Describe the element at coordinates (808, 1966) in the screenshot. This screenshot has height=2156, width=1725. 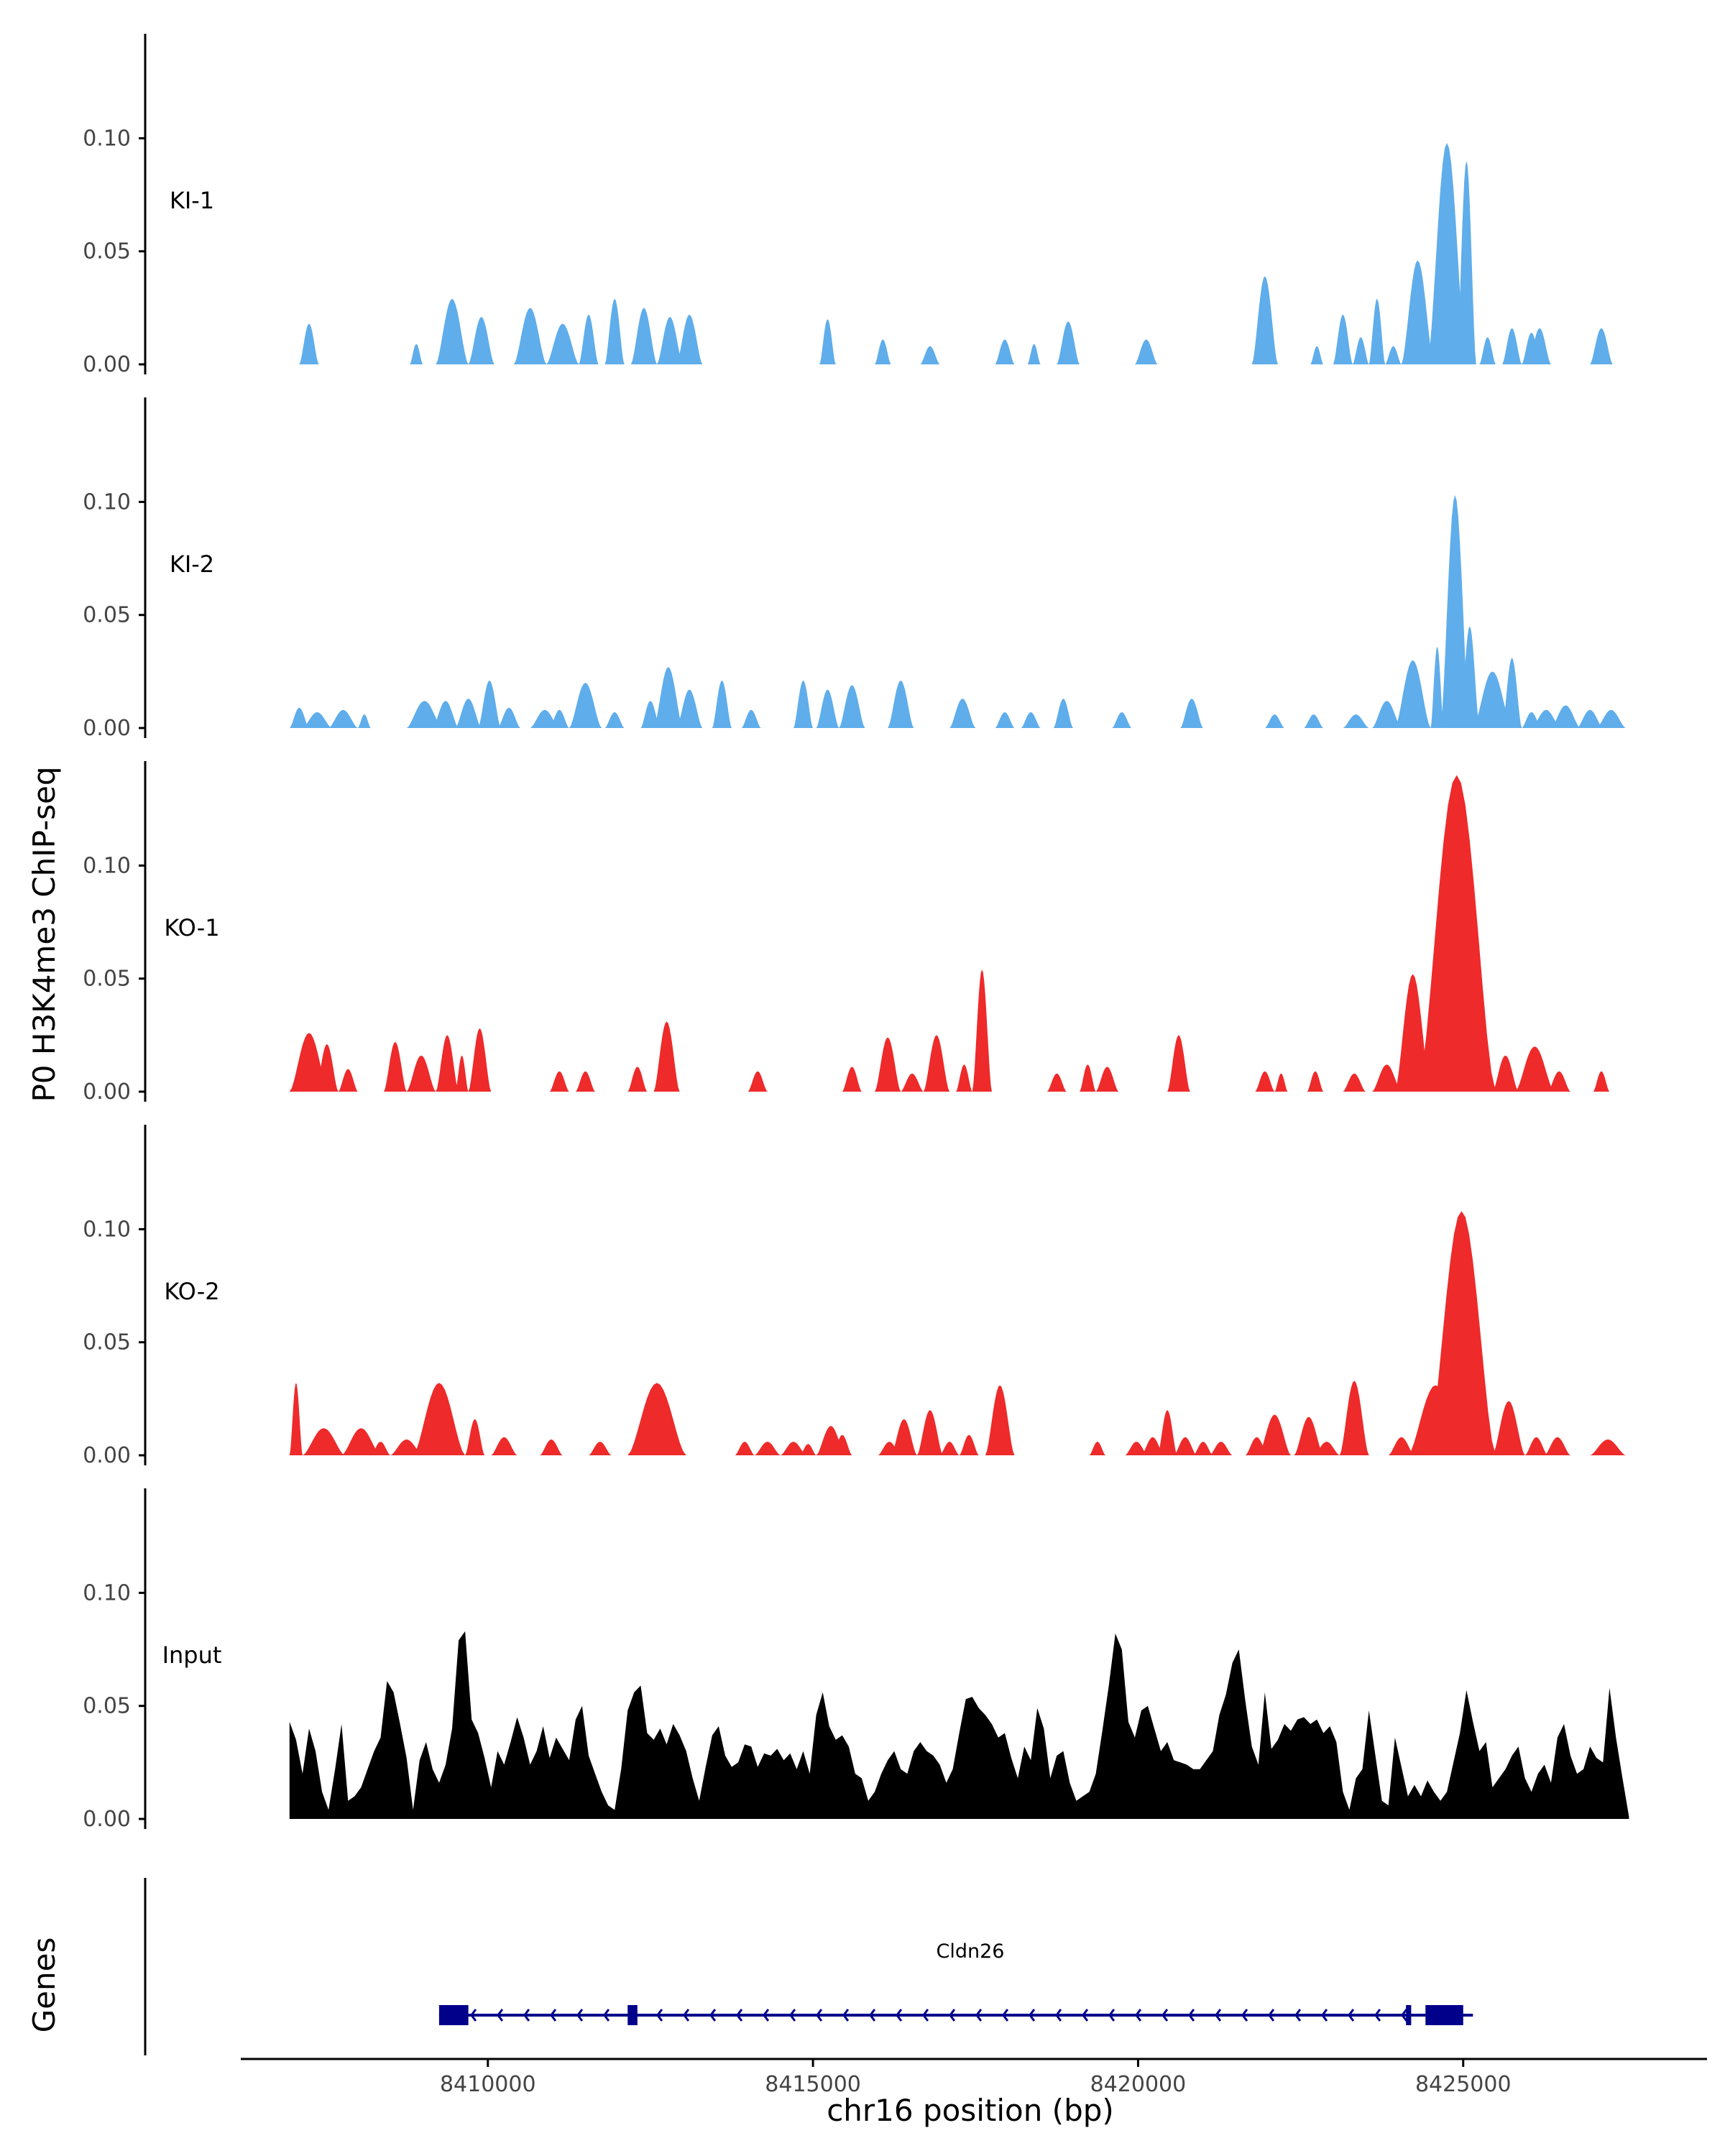
I see `gene-panel: Cldn26` at that location.